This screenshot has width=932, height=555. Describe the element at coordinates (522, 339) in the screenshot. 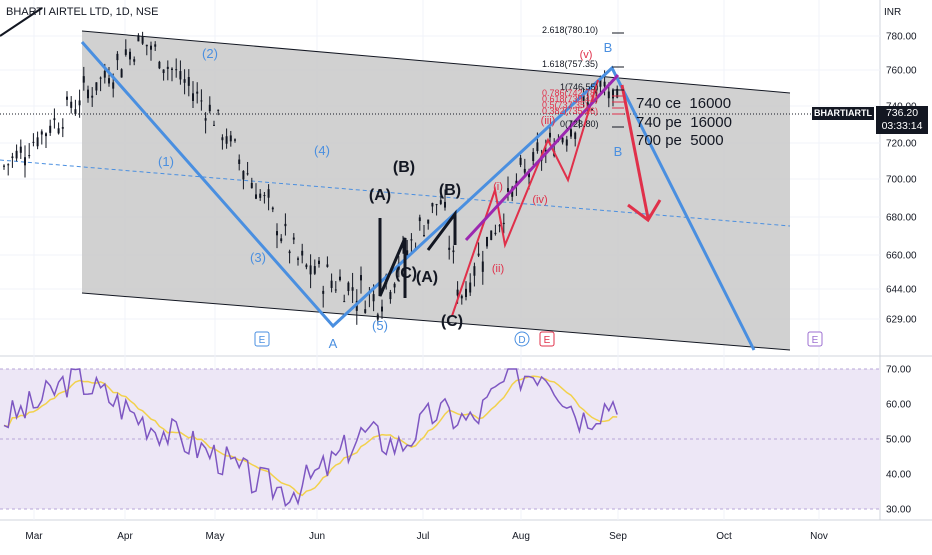

I see `event-marker-circle` at that location.